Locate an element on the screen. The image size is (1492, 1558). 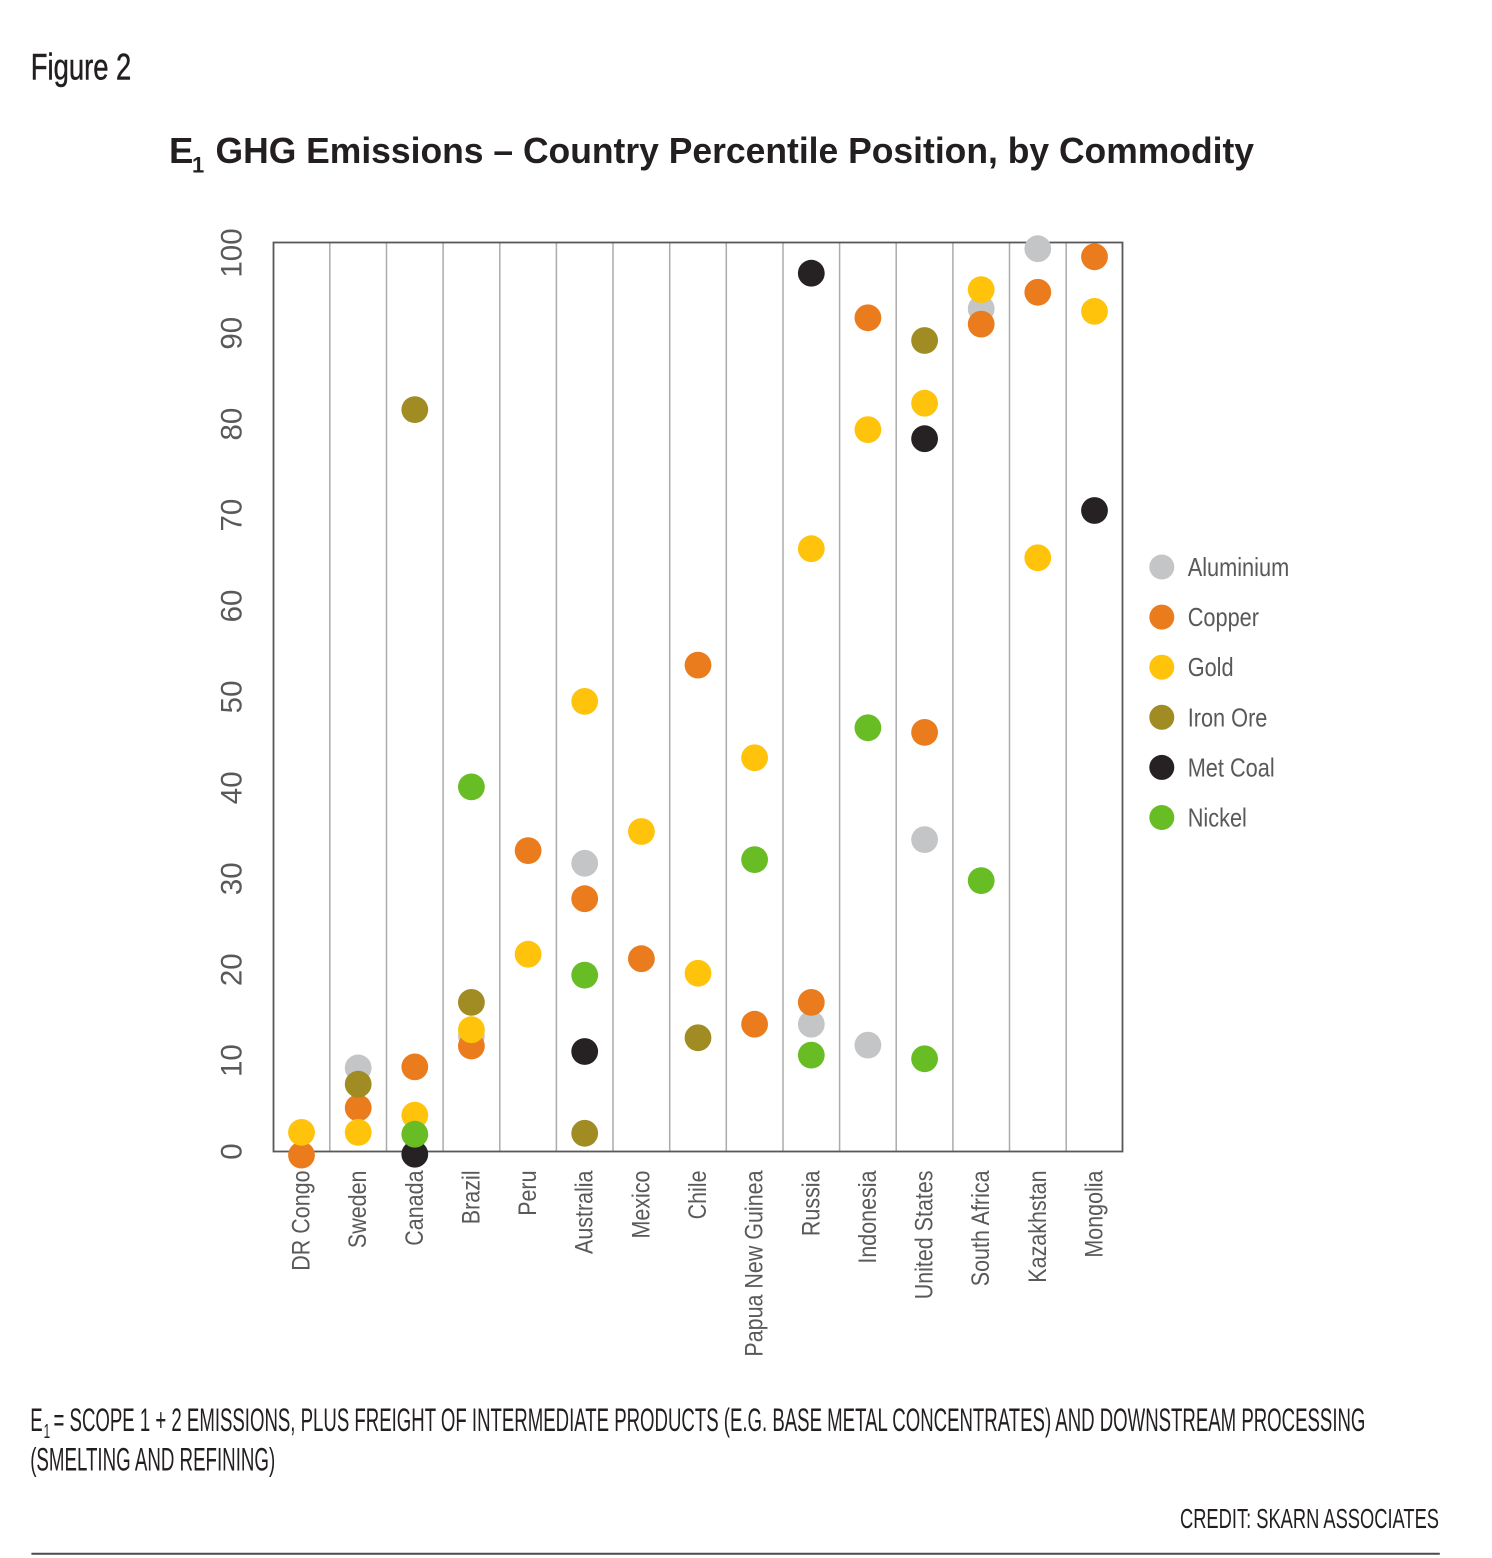
svg-text: 60 is located at coordinates (232, 606).